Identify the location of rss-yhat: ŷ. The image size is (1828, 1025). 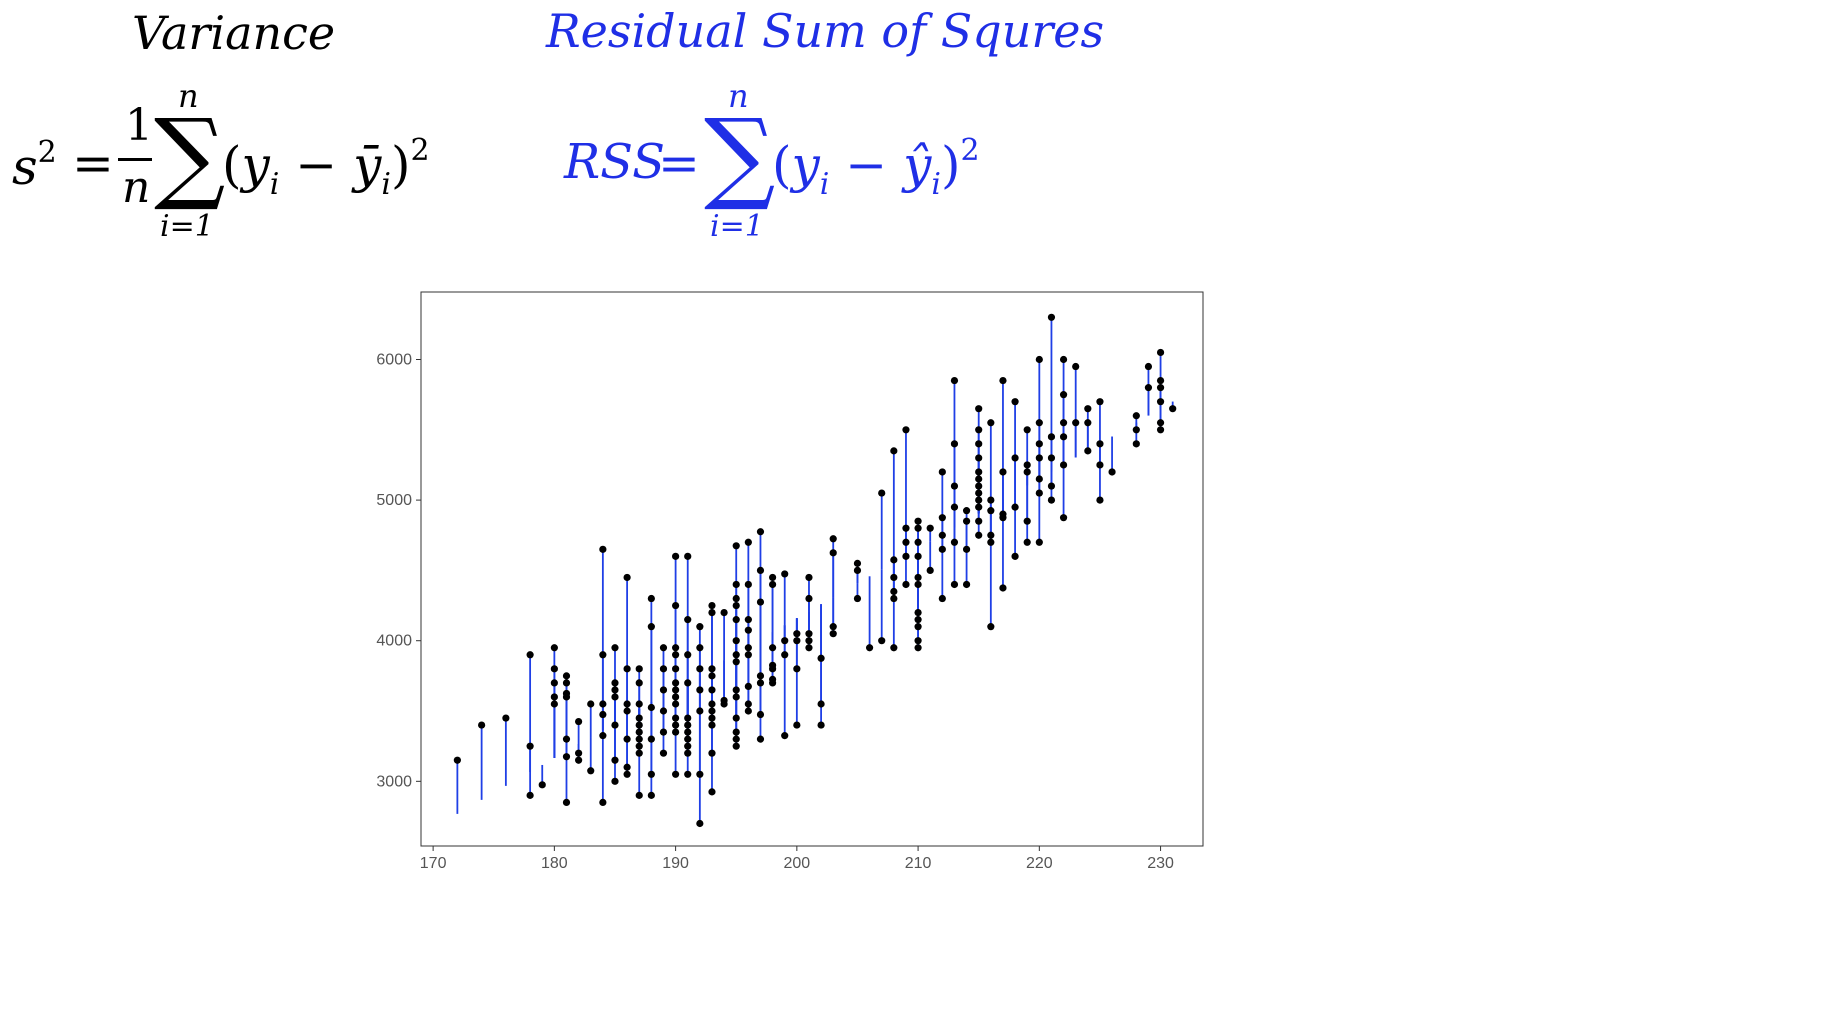
(917, 165).